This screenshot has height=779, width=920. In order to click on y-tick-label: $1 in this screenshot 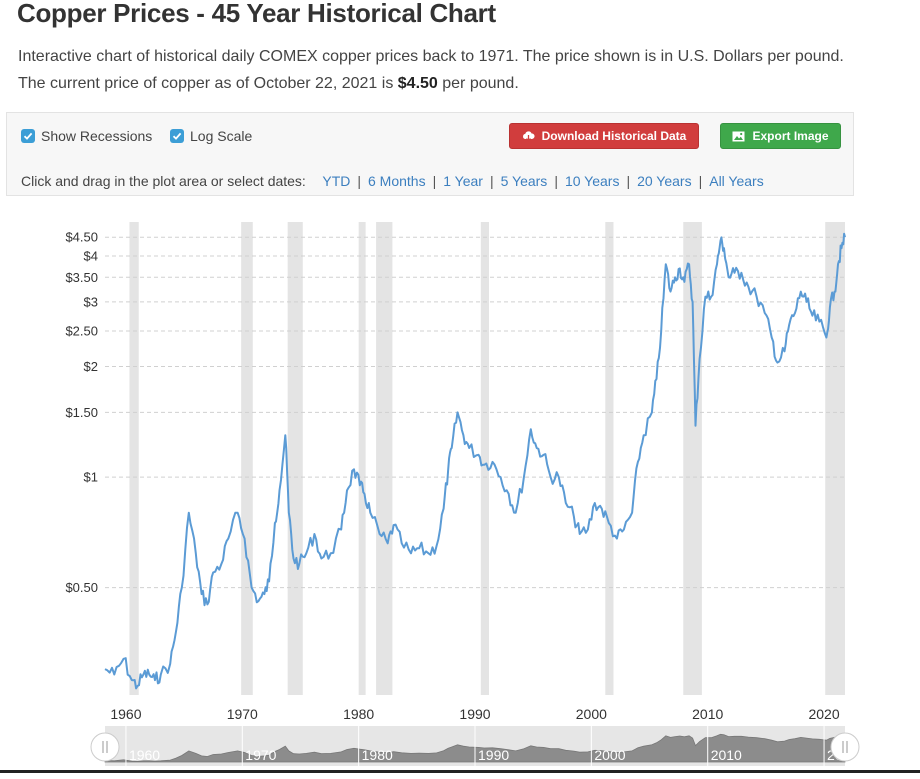, I will do `click(91, 477)`.